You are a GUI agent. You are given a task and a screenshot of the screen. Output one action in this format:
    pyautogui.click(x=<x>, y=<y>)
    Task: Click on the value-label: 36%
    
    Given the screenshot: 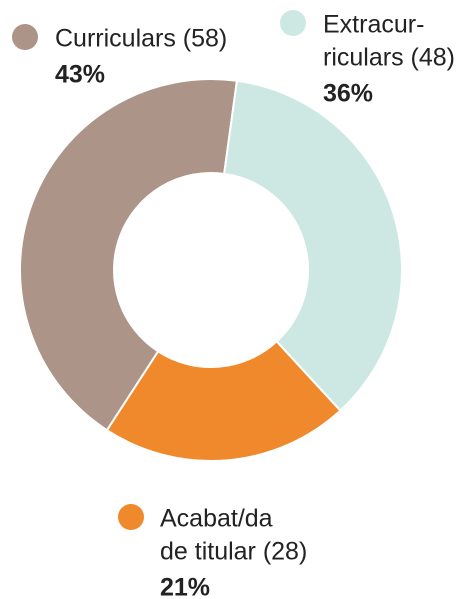 What is the action you would take?
    pyautogui.click(x=348, y=94)
    